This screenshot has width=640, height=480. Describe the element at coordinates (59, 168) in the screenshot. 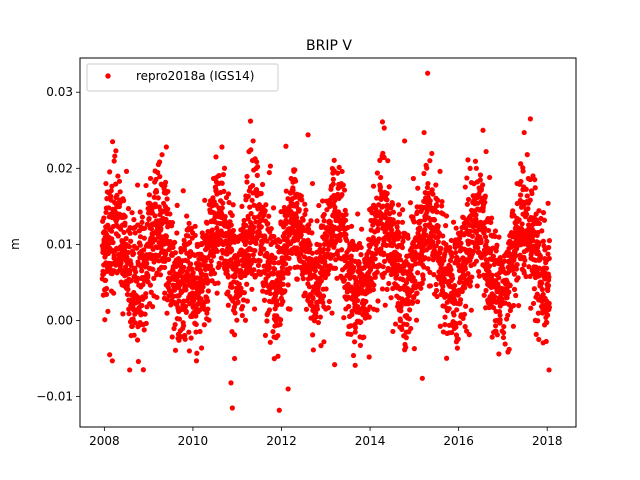

I see `y-tick-label: 0.02` at that location.